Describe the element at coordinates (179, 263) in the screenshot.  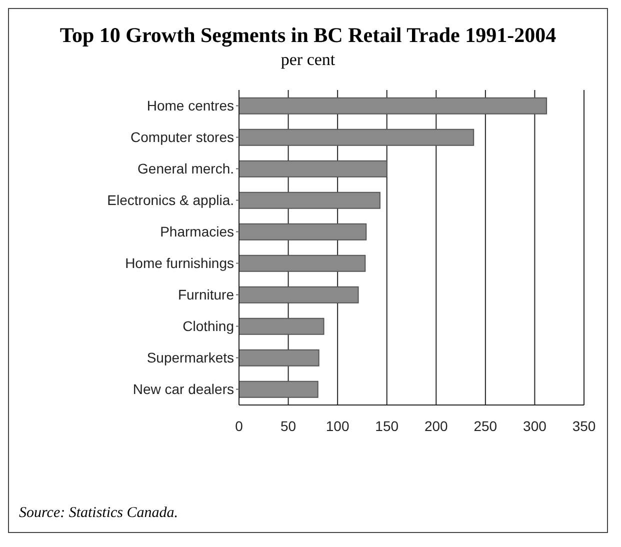
I see `y-tick-label: Home furnishings` at that location.